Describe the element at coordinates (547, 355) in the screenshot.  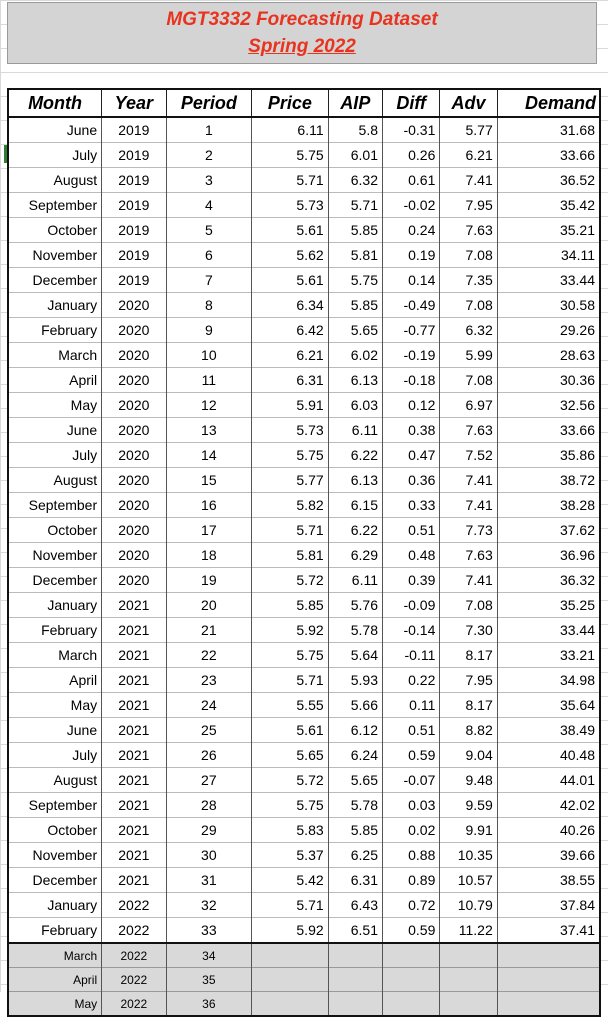
I see `cell-demand: 28.63` at that location.